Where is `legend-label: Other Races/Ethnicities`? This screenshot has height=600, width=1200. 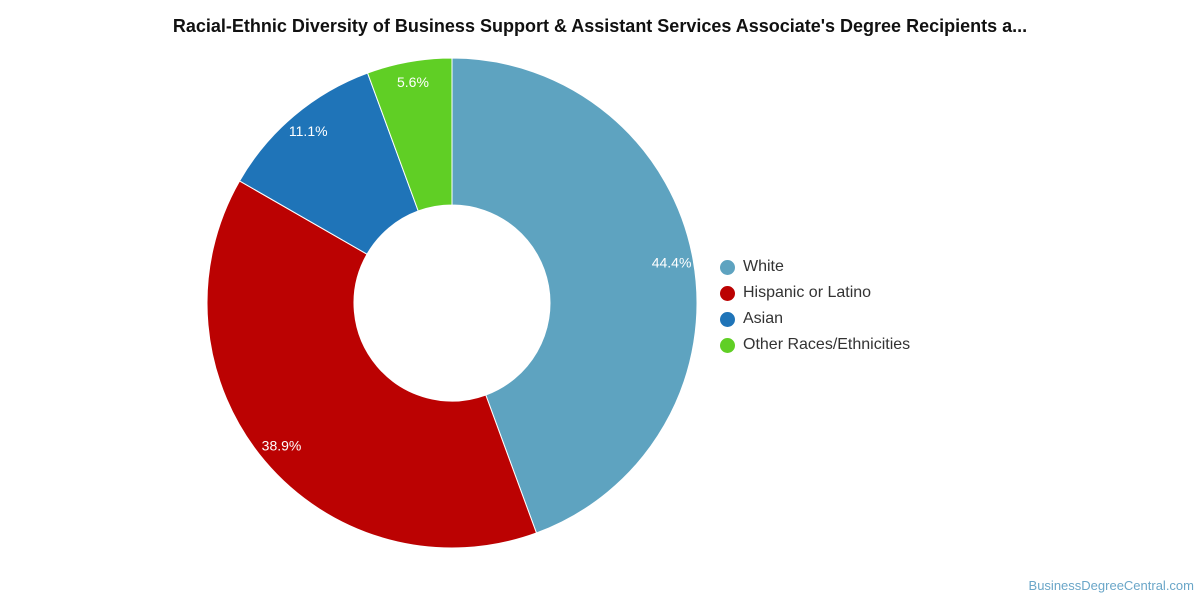
legend-label: Other Races/Ethnicities is located at coordinates (827, 344).